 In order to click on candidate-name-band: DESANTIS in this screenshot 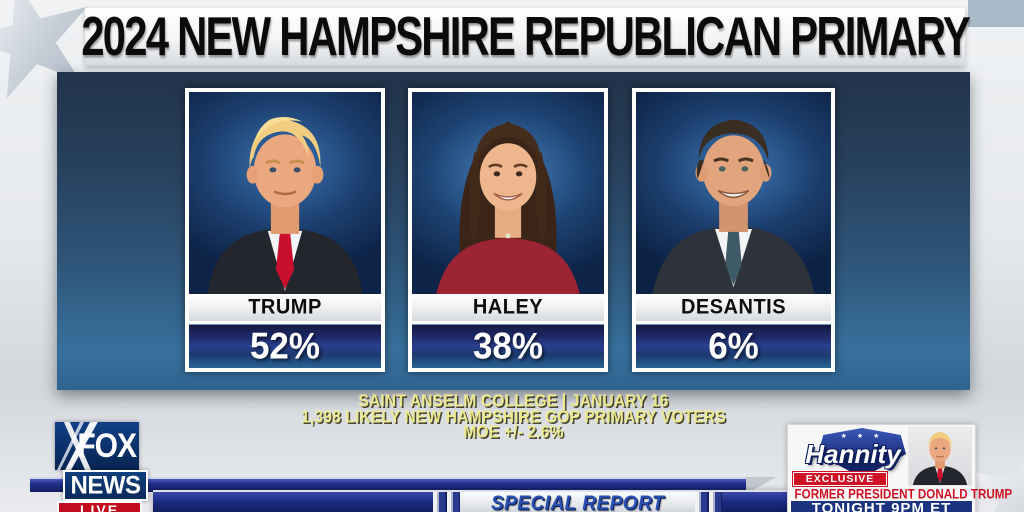, I will do `click(733, 307)`.